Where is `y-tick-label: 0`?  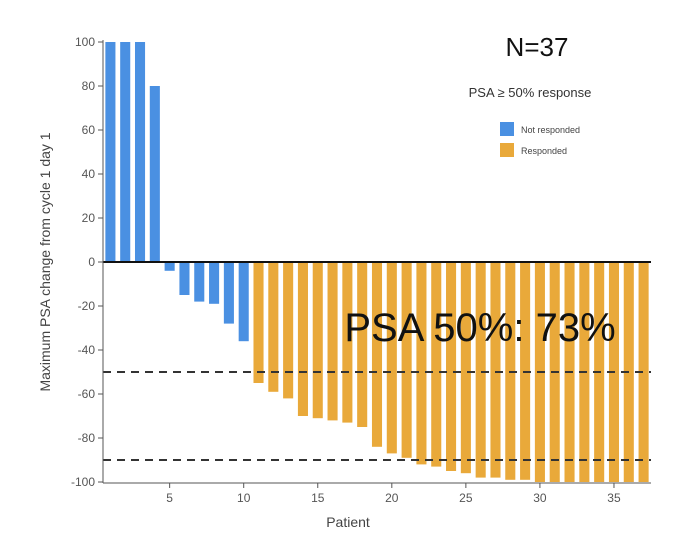 y-tick-label: 0 is located at coordinates (91, 262).